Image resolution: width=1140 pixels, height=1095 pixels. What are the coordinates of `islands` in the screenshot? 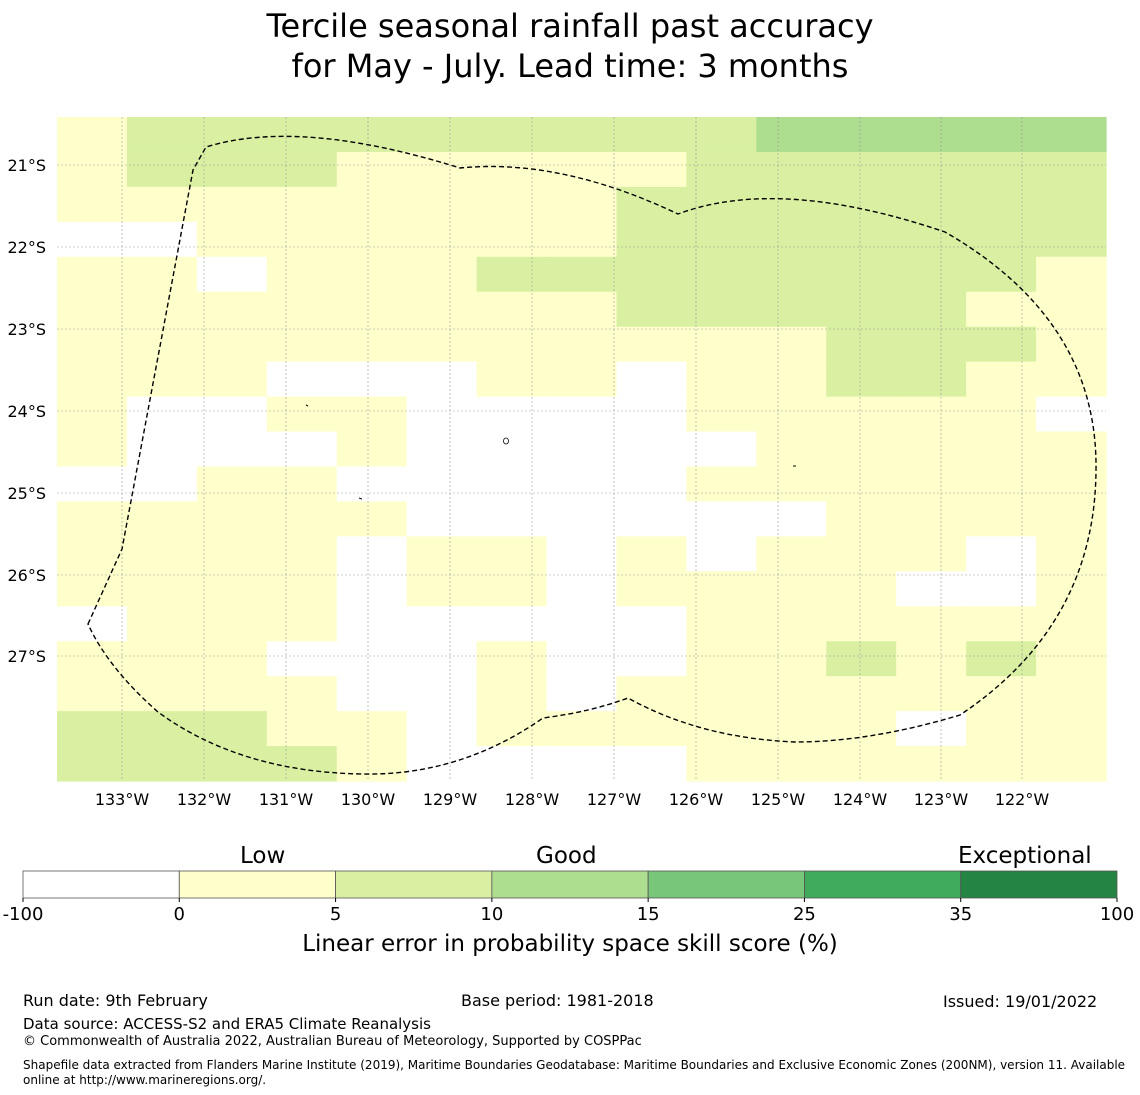 It's located at (550, 452).